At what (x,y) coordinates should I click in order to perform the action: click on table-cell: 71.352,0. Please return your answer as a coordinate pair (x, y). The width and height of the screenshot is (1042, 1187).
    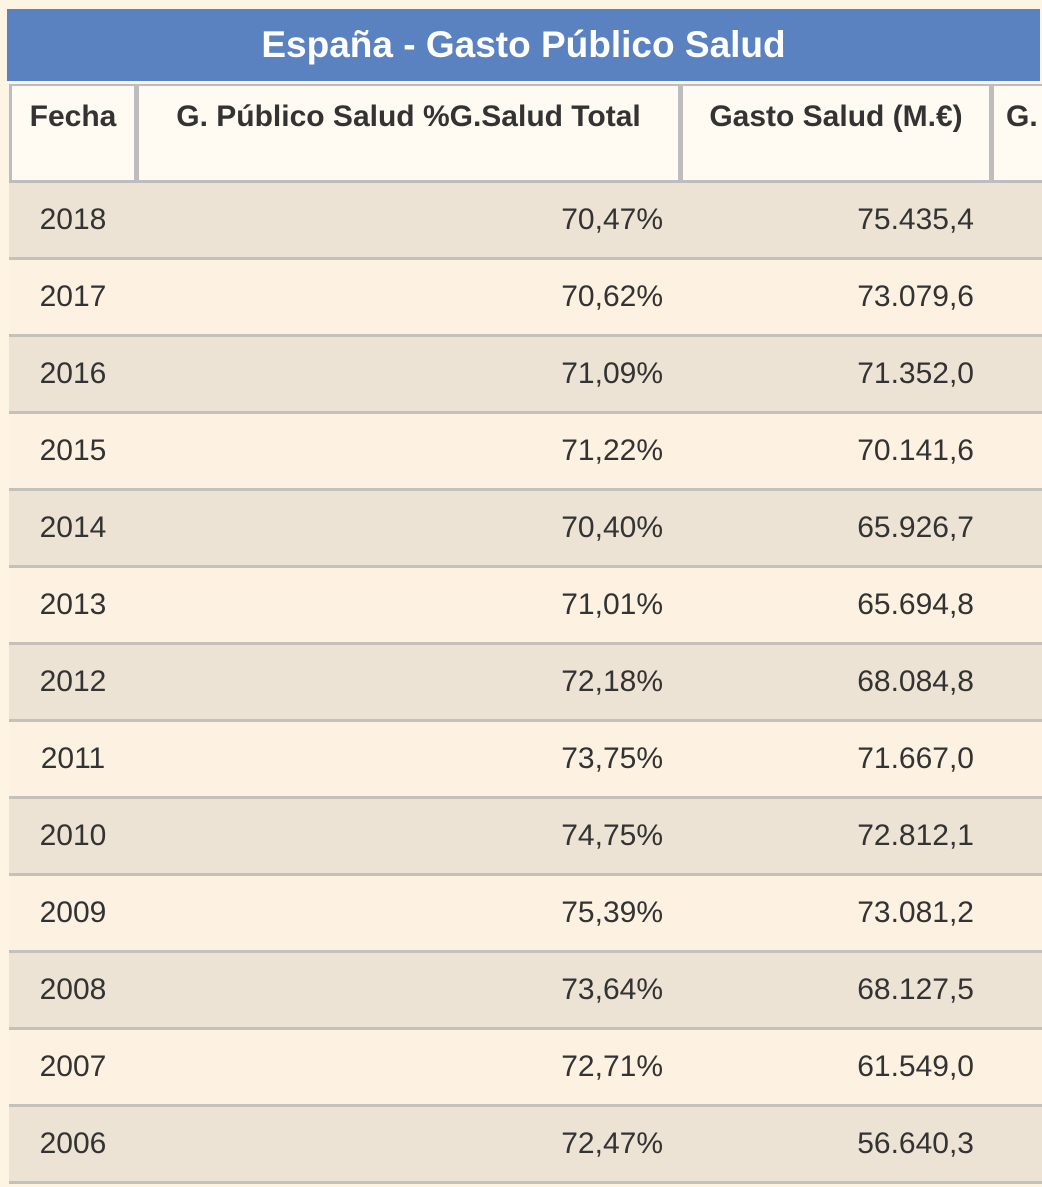
    Looking at the image, I should click on (915, 373).